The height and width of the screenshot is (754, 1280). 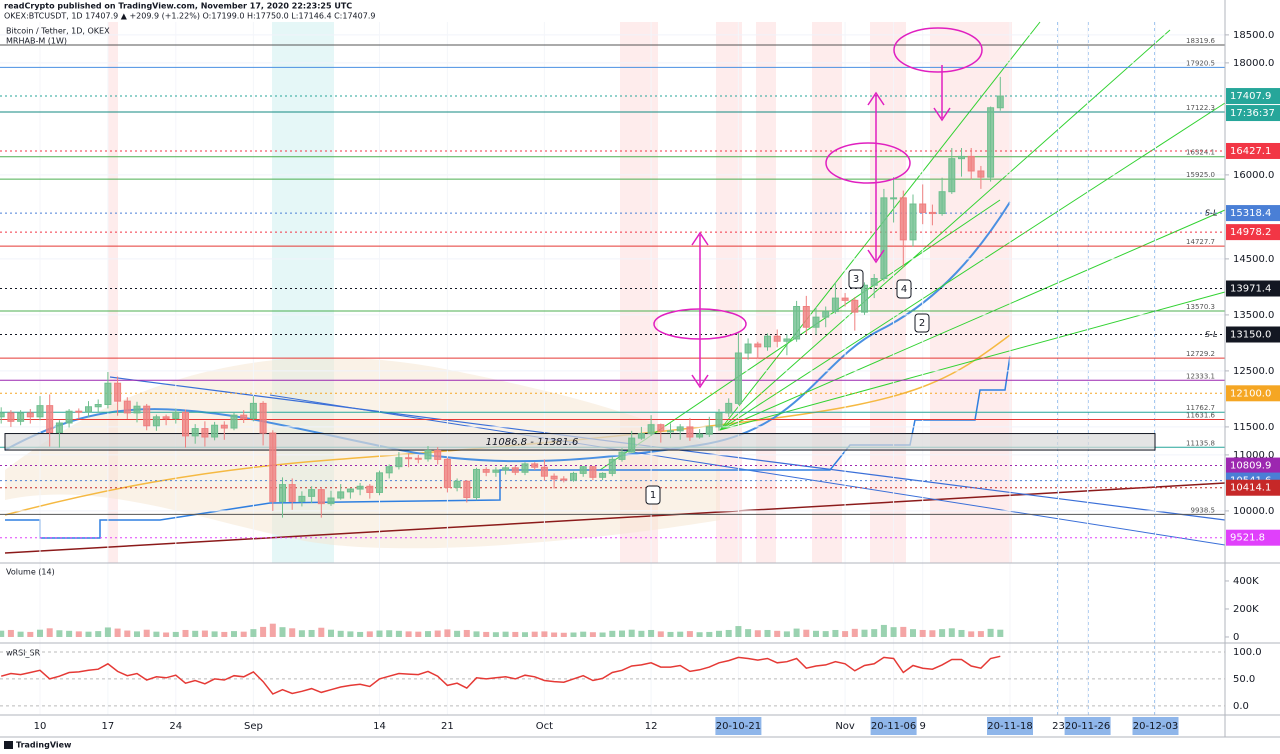 I want to click on drawings, so click(x=818, y=208).